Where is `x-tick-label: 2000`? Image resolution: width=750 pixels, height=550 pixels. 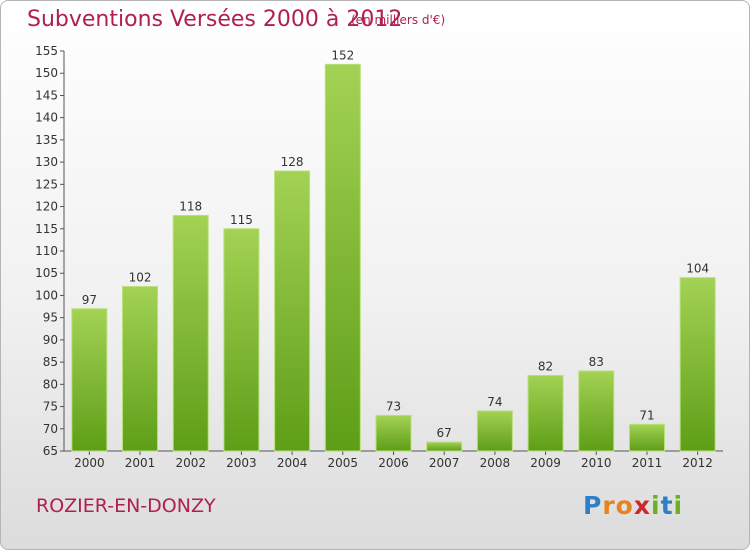
x-tick-label: 2000 is located at coordinates (89, 463).